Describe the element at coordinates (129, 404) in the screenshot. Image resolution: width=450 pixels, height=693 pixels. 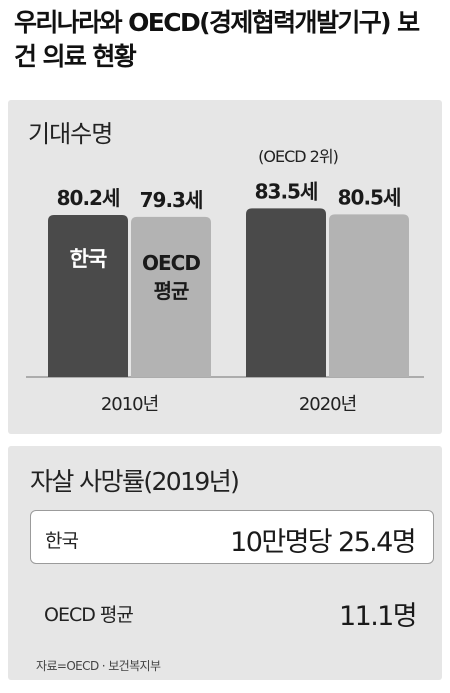
I see `x-tick-label: 2010년` at that location.